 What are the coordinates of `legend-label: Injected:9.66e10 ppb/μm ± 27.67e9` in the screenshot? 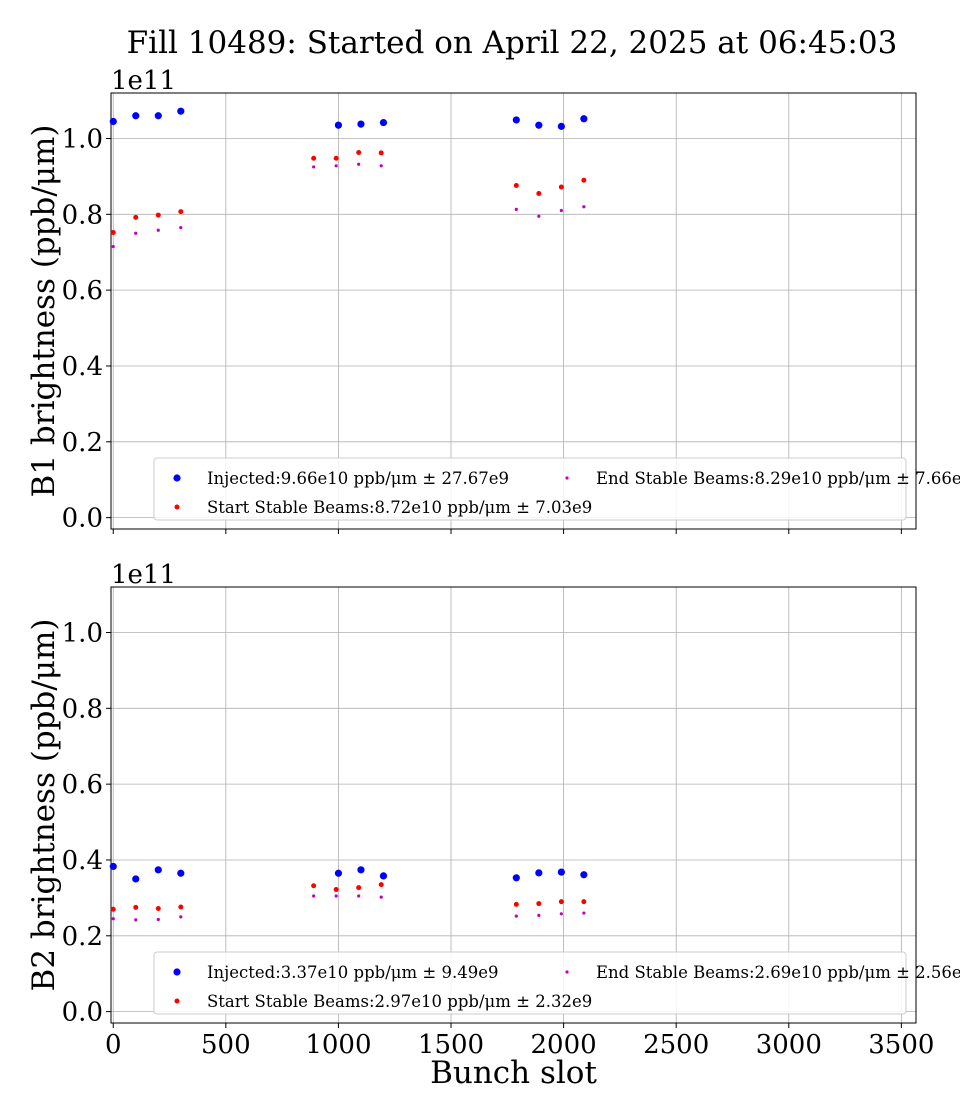 It's located at (358, 478).